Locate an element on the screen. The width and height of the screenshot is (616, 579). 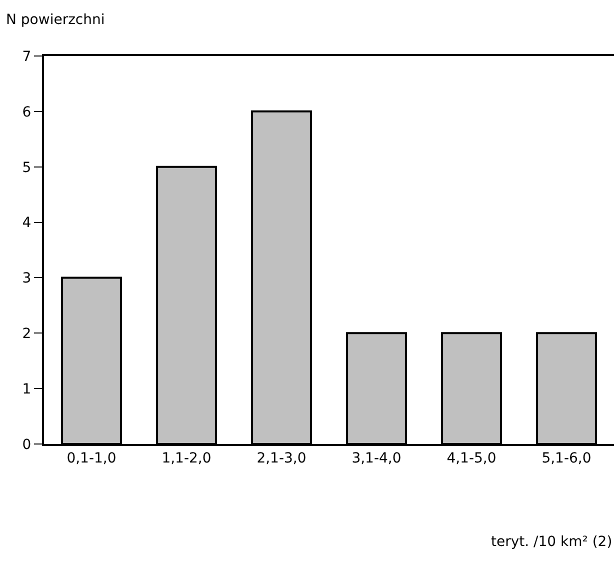
x-tick-label: 4,1-5,0 is located at coordinates (471, 458).